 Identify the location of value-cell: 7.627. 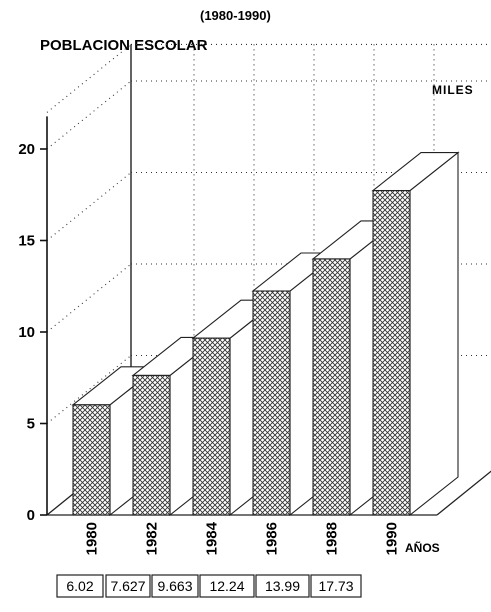
(128, 586).